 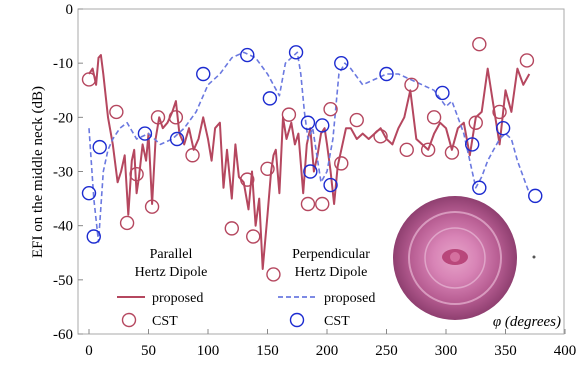 I want to click on y-axis-ticks: 0 -10 -20 -30 -40 -50 -60, so click(x=68, y=172).